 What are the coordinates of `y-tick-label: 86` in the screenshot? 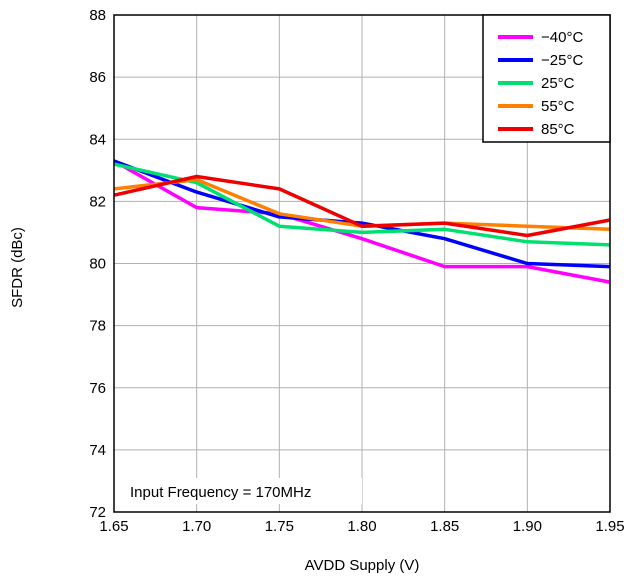 It's located at (97, 77).